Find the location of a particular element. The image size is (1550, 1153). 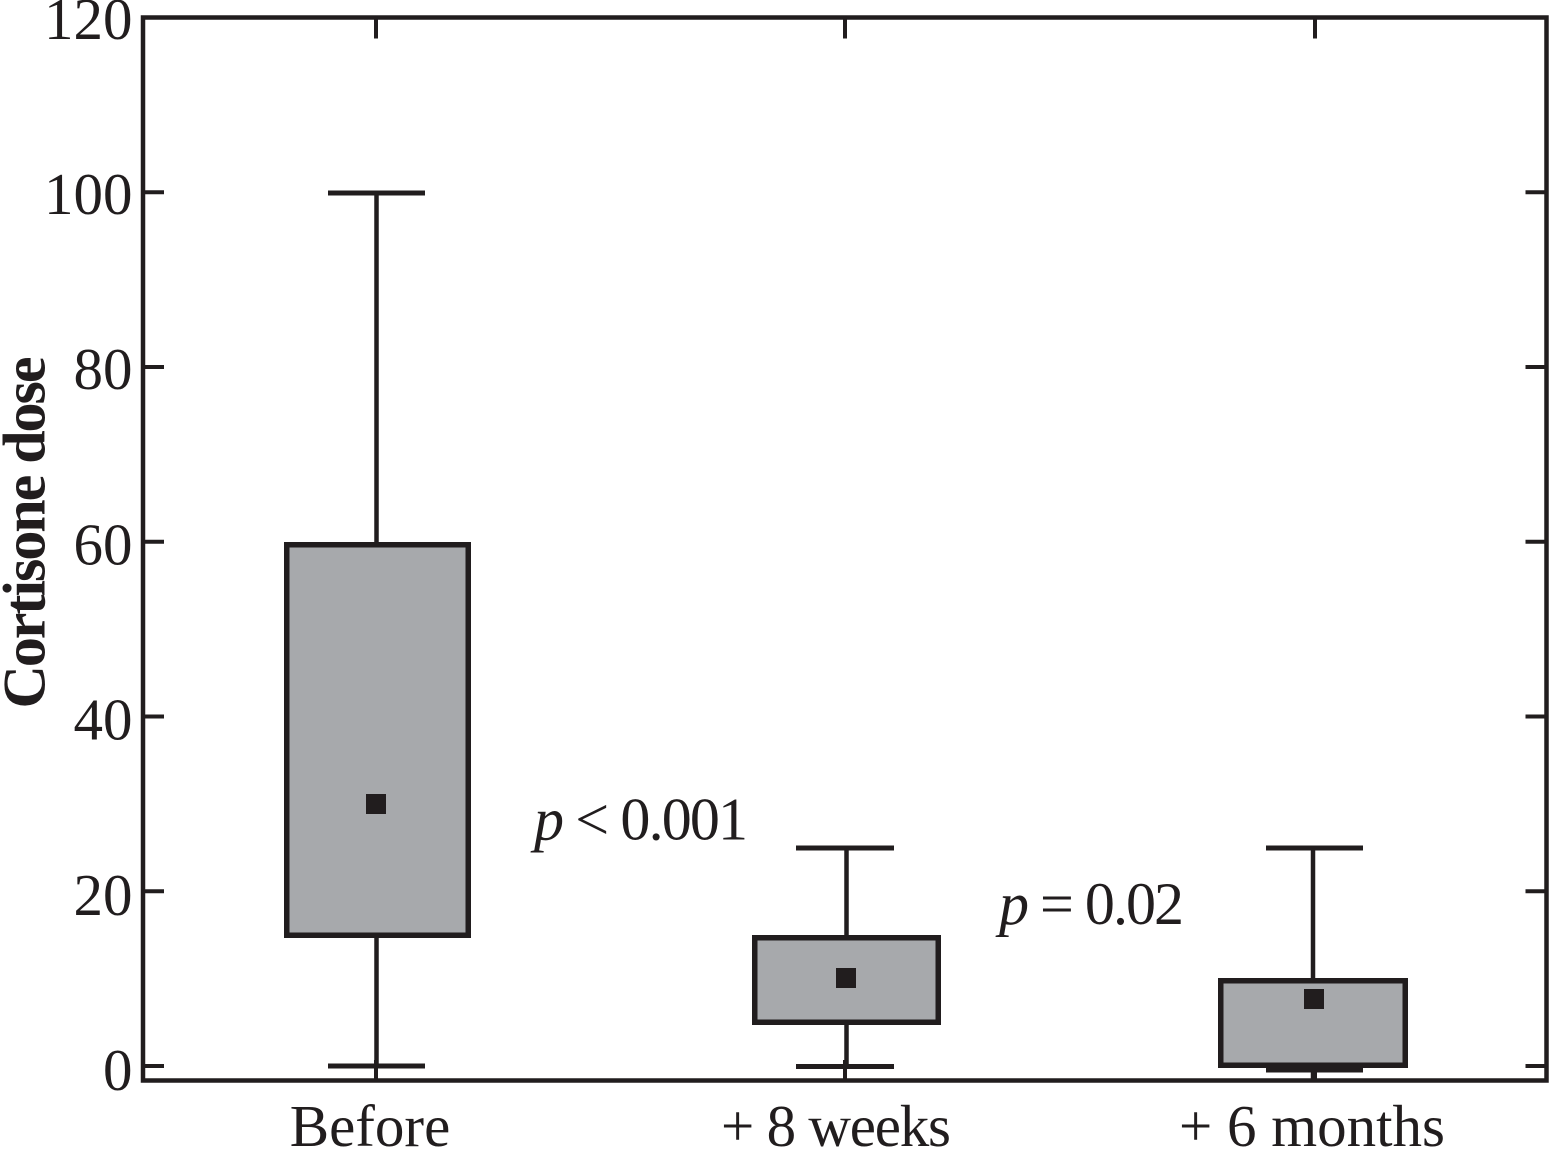

svg-text: 120 is located at coordinates (88, 26).